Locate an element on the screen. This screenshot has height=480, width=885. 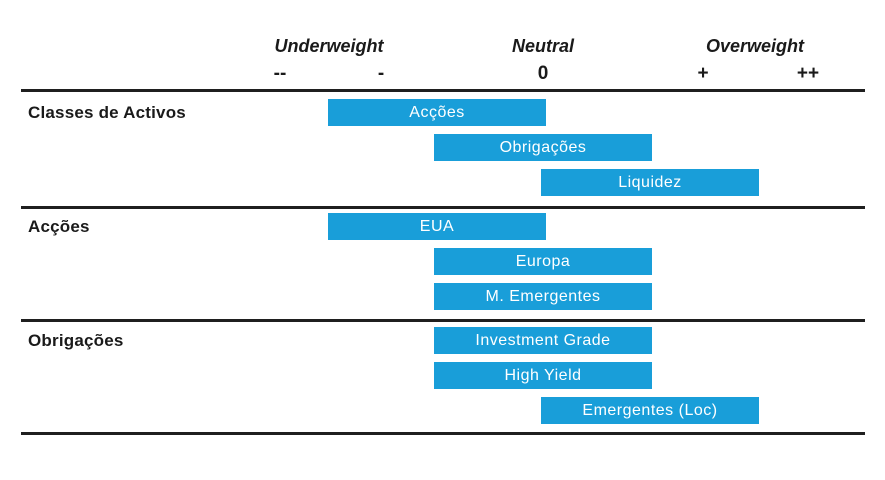
bar-label: Liquidez is located at coordinates (650, 182).